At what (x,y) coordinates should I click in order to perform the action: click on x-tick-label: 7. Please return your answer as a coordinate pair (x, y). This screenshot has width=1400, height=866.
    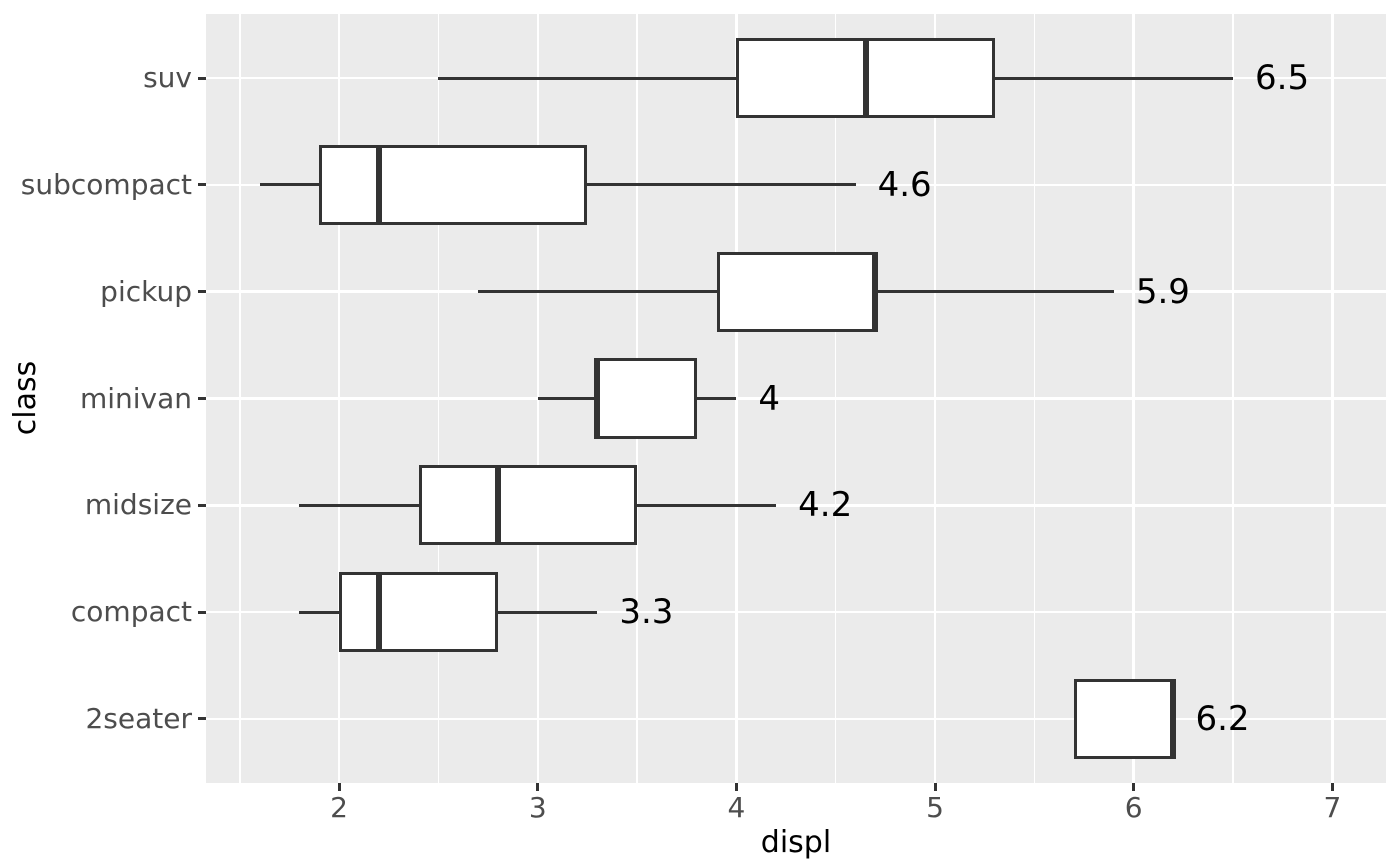
    Looking at the image, I should click on (1332, 807).